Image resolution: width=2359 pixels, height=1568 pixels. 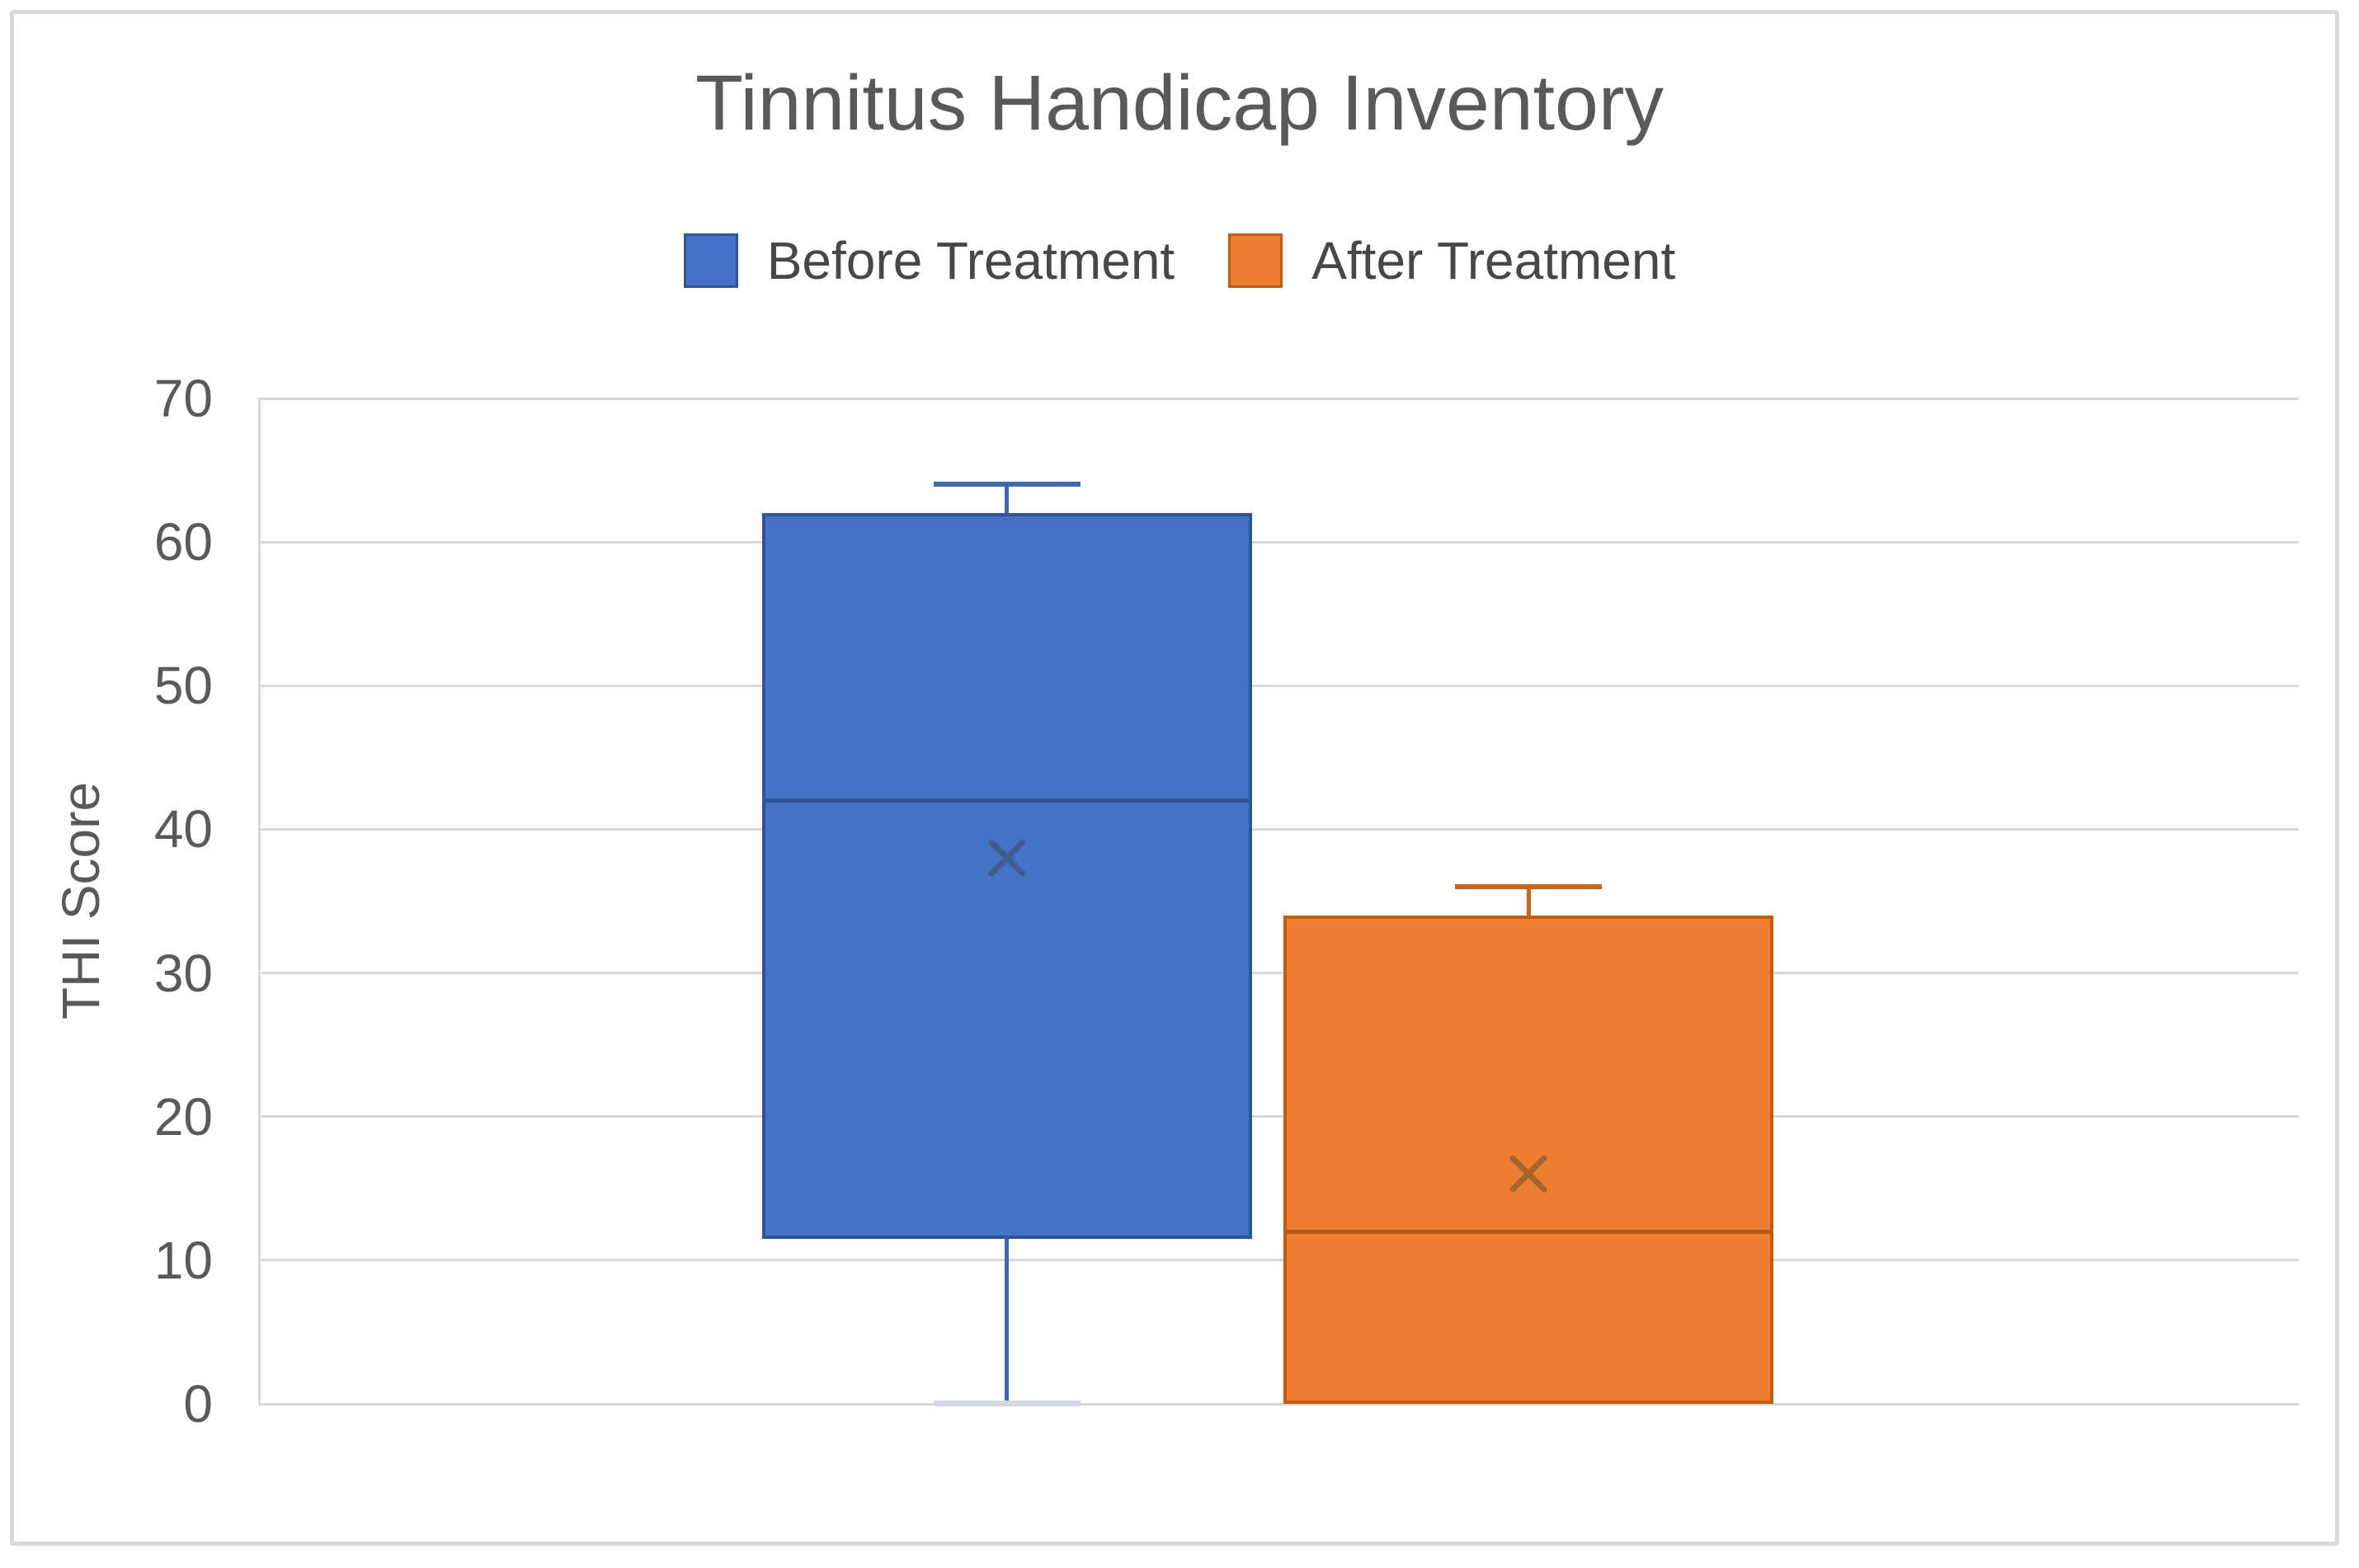 I want to click on legend-item-after-treatment: After Treatment, so click(x=1451, y=260).